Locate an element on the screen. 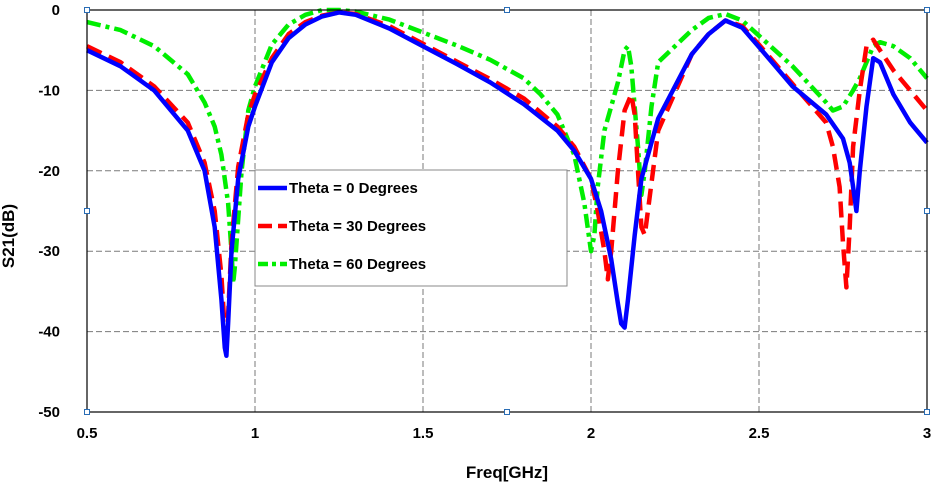 The height and width of the screenshot is (485, 932). y-axis-label: S21(dB) is located at coordinates (9, 236).